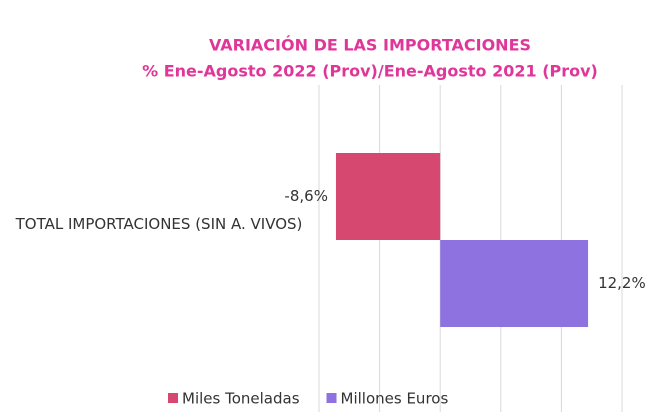 This screenshot has height=420, width=657. Describe the element at coordinates (241, 399) in the screenshot. I see `legend-label: Miles Toneladas` at that location.